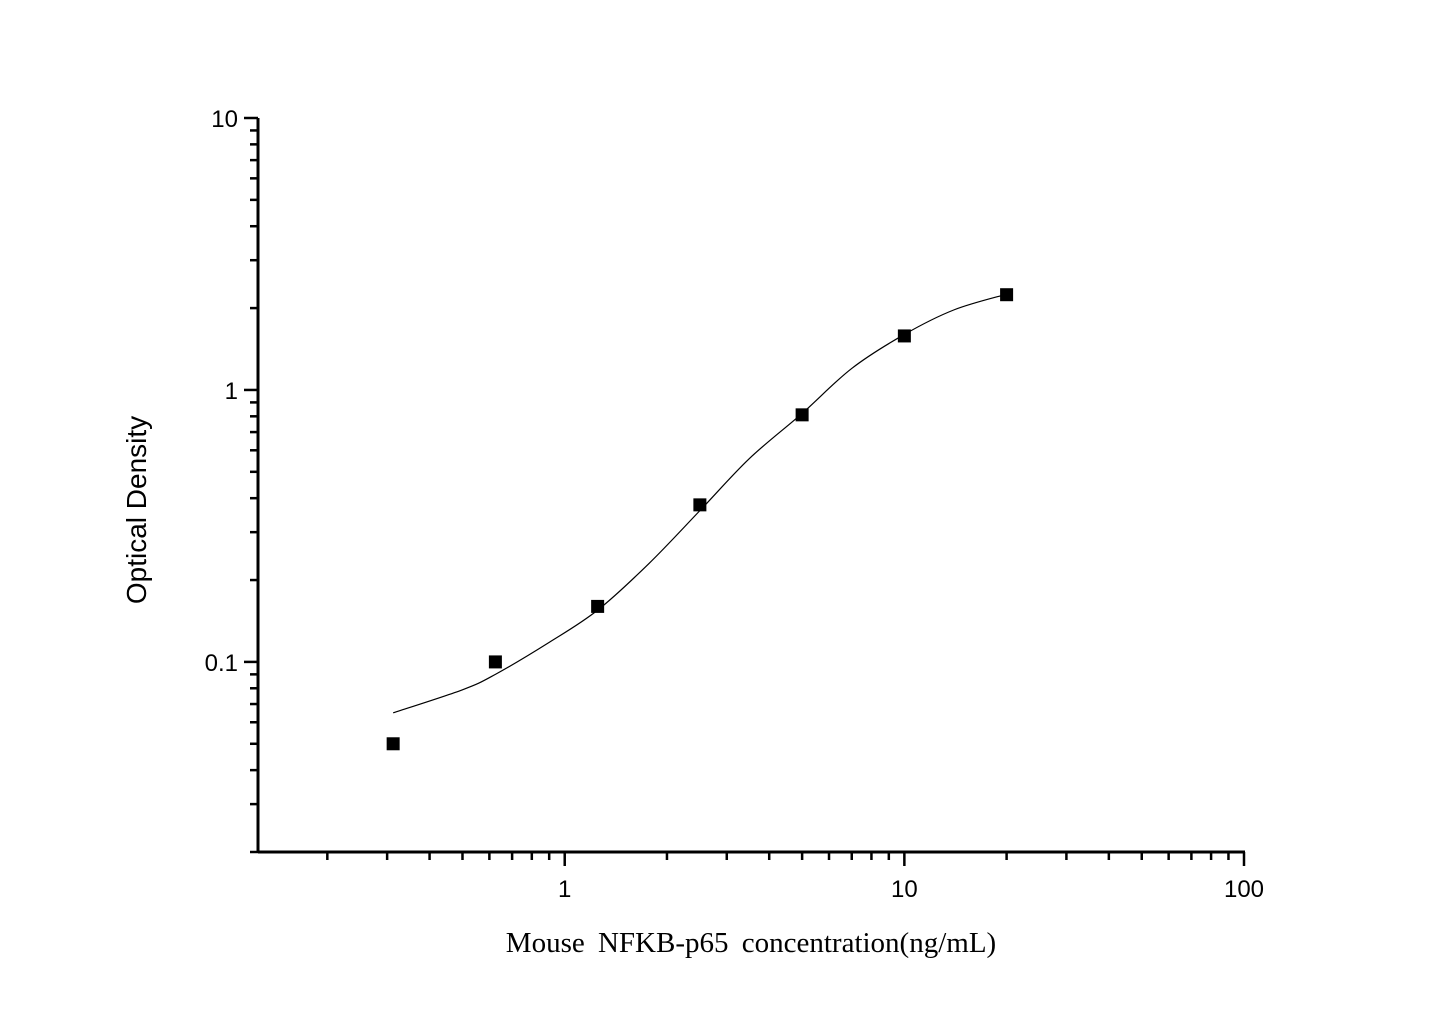 This screenshot has height=1021, width=1445. What do you see at coordinates (564, 889) in the screenshot?
I see `x-tick-label: 1` at bounding box center [564, 889].